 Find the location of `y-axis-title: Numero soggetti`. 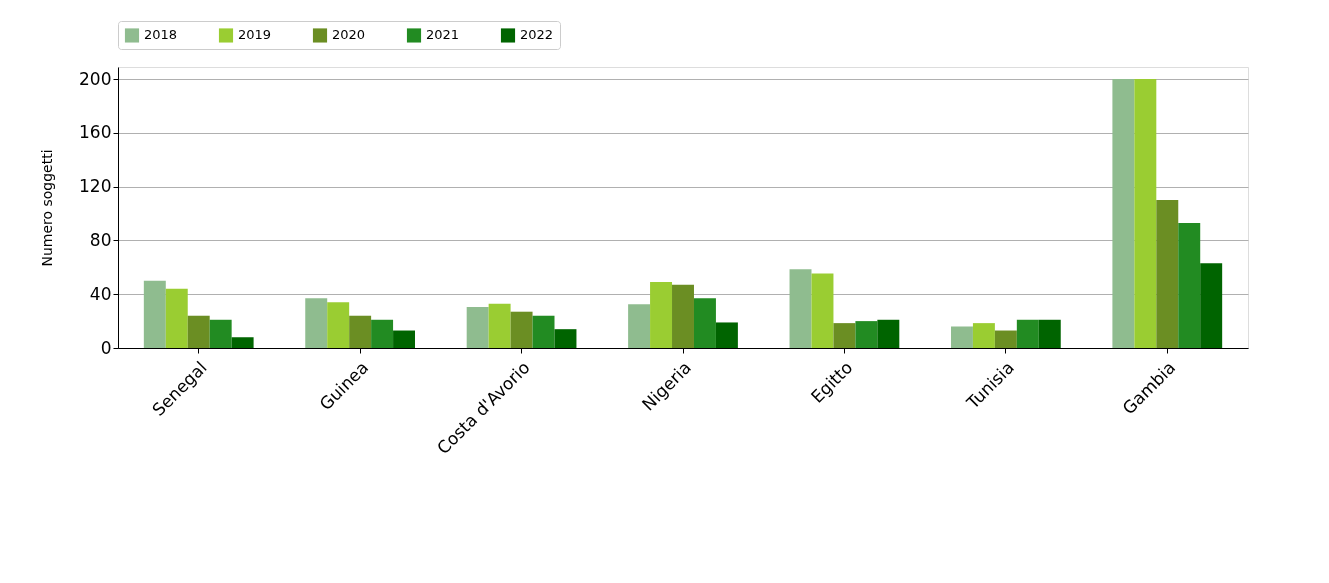

y-axis-title: Numero soggetti is located at coordinates (47, 208).